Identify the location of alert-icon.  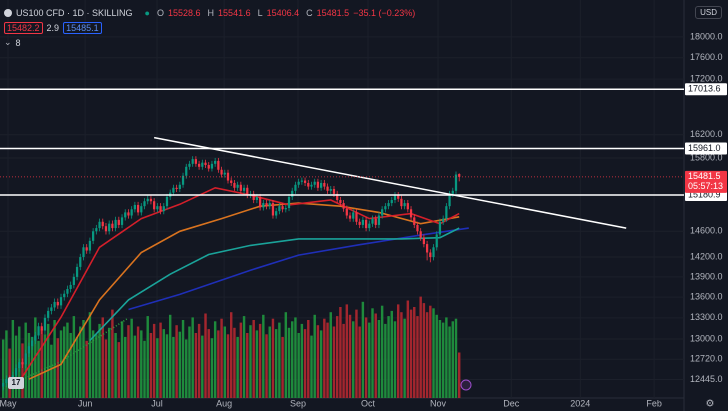
(466, 385).